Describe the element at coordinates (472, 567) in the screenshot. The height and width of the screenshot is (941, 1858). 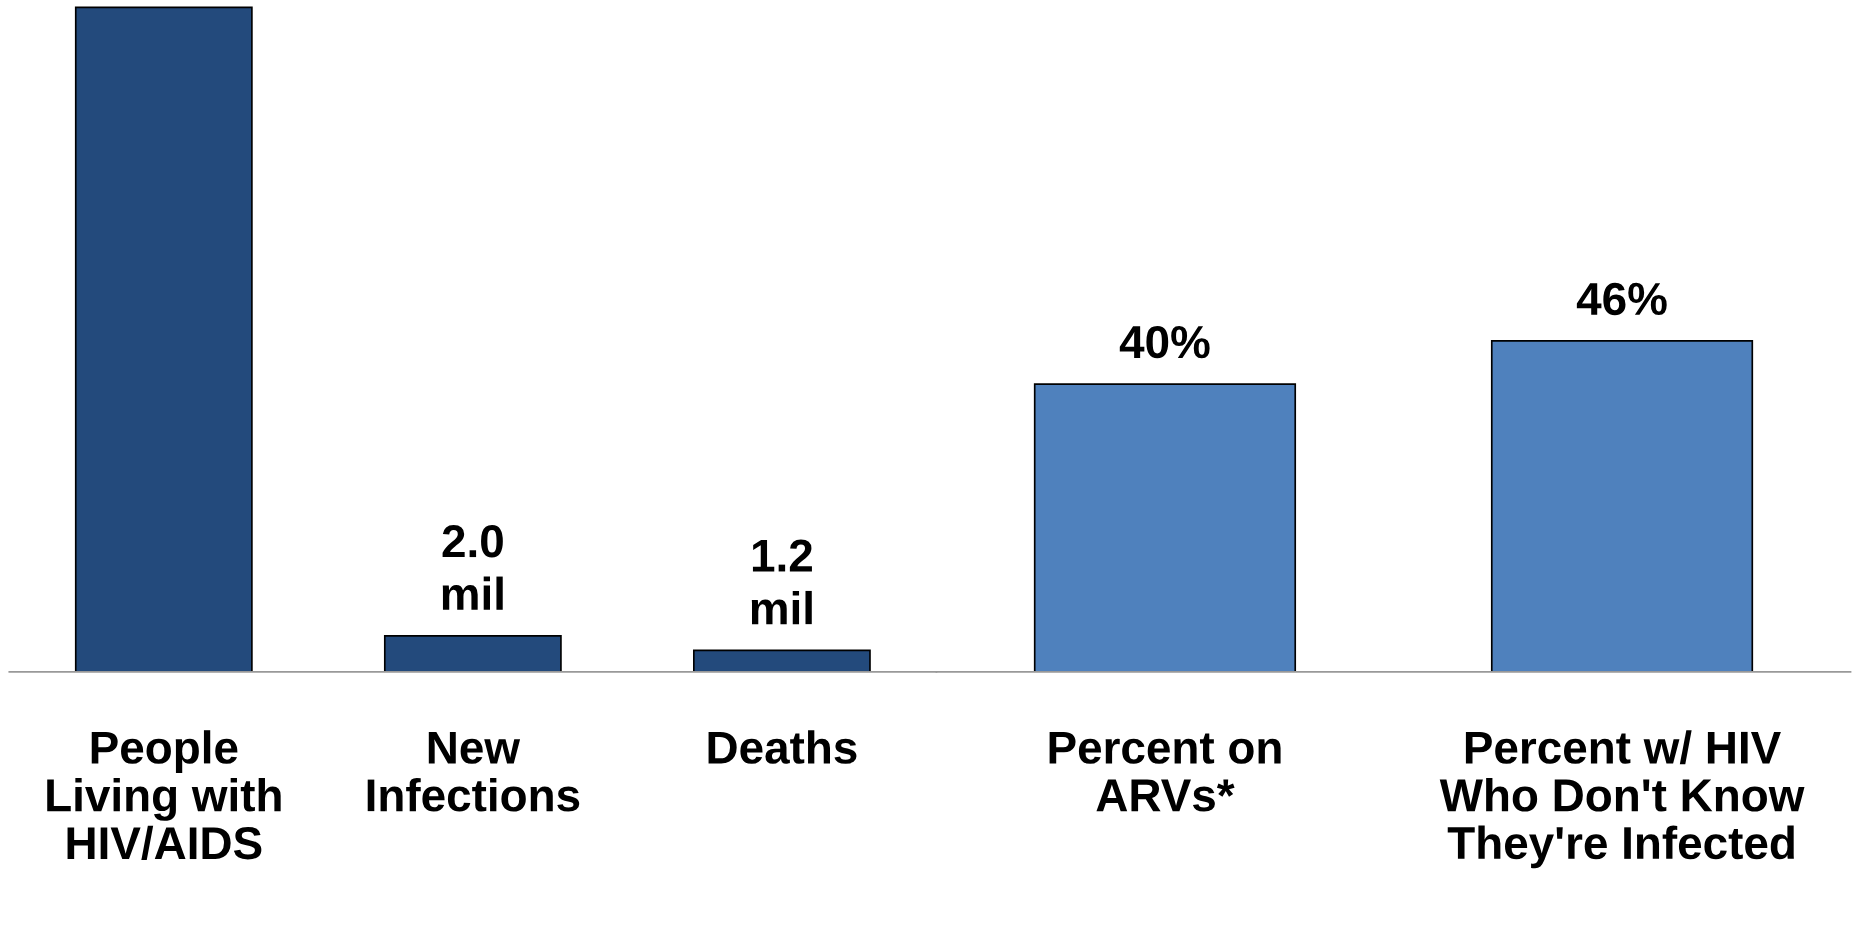
I see `data-label: 2.0 mil` at that location.